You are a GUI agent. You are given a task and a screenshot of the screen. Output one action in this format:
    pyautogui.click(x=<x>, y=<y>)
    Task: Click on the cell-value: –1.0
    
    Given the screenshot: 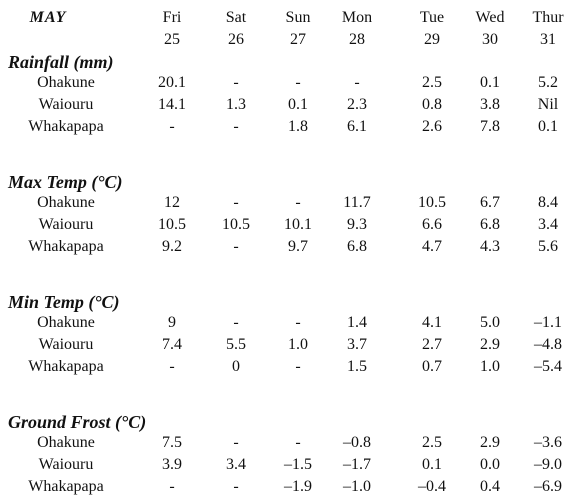 What is the action you would take?
    pyautogui.click(x=357, y=486)
    